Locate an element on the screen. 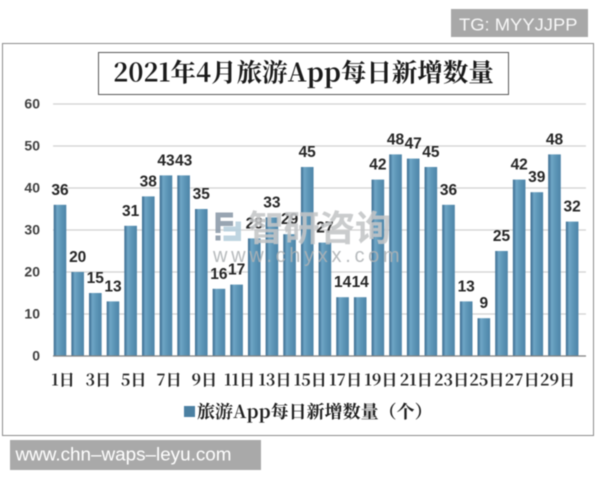  svg-text: 39 is located at coordinates (537, 177).